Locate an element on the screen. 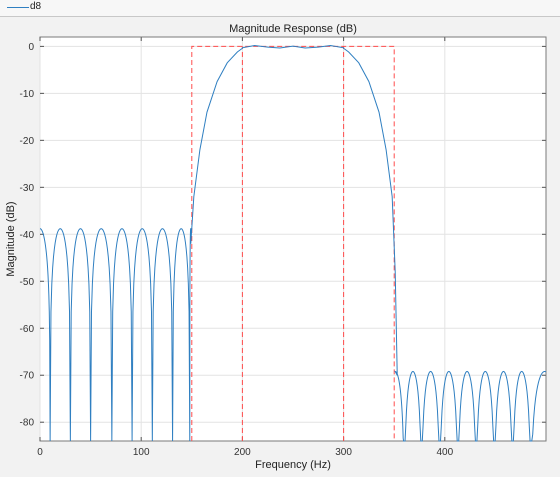 The width and height of the screenshot is (560, 477). x-tick-label: 400 is located at coordinates (444, 452).